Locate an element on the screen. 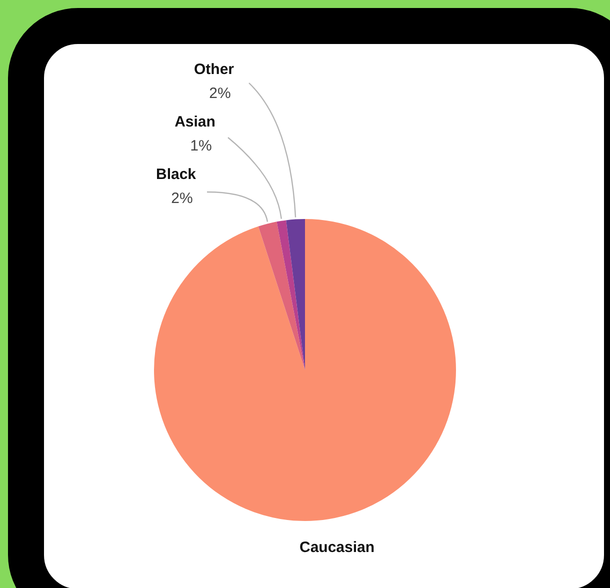 Image resolution: width=610 pixels, height=588 pixels. slice-label: Asian is located at coordinates (195, 122).